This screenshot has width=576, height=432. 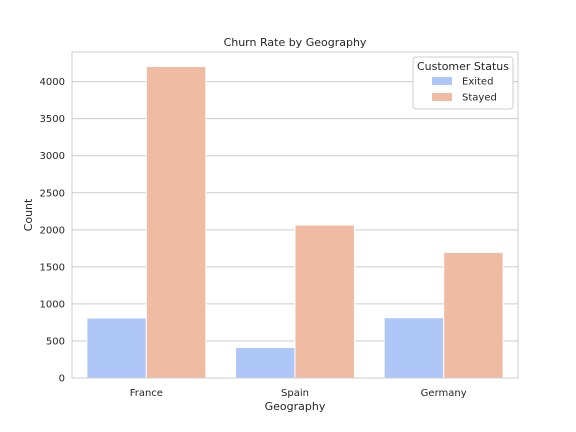 What do you see at coordinates (52, 82) in the screenshot?
I see `y-tick-label: 4000` at bounding box center [52, 82].